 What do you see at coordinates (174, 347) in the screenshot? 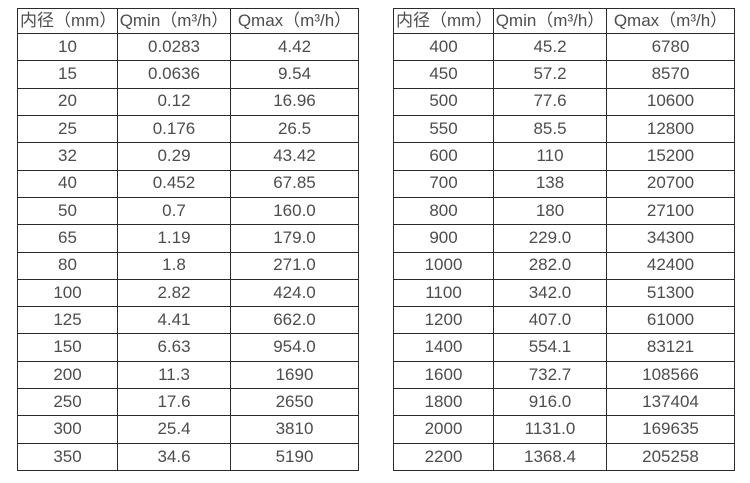
I see `cell-qmin: 6.63` at bounding box center [174, 347].